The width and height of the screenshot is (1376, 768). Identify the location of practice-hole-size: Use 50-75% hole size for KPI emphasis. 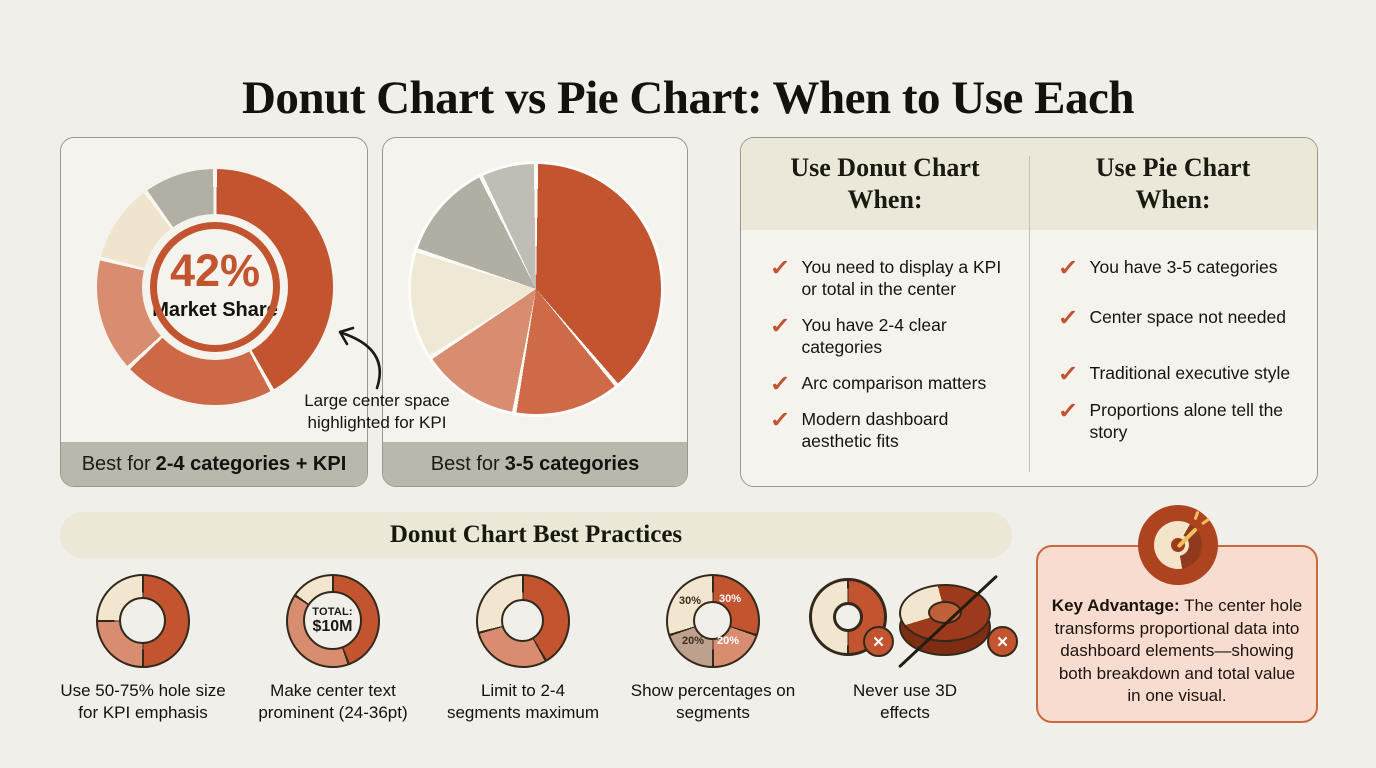
(143, 649).